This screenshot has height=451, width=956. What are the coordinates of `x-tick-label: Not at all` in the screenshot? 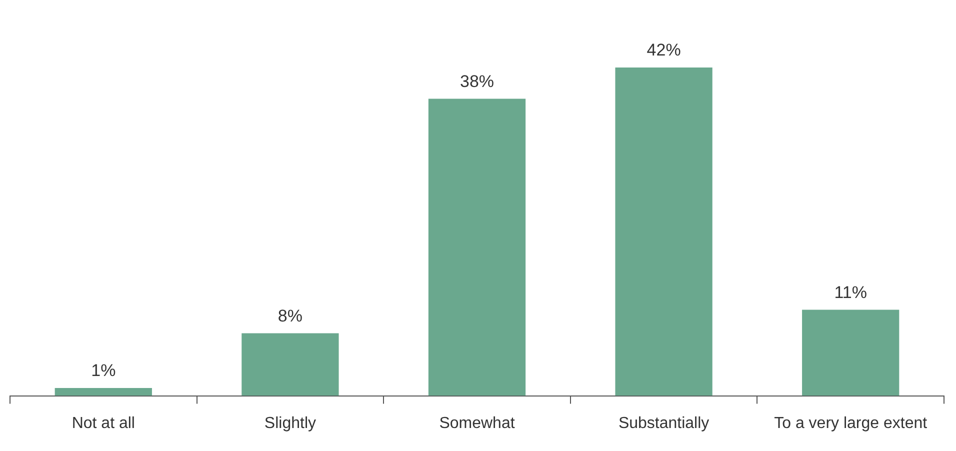 It's located at (103, 423).